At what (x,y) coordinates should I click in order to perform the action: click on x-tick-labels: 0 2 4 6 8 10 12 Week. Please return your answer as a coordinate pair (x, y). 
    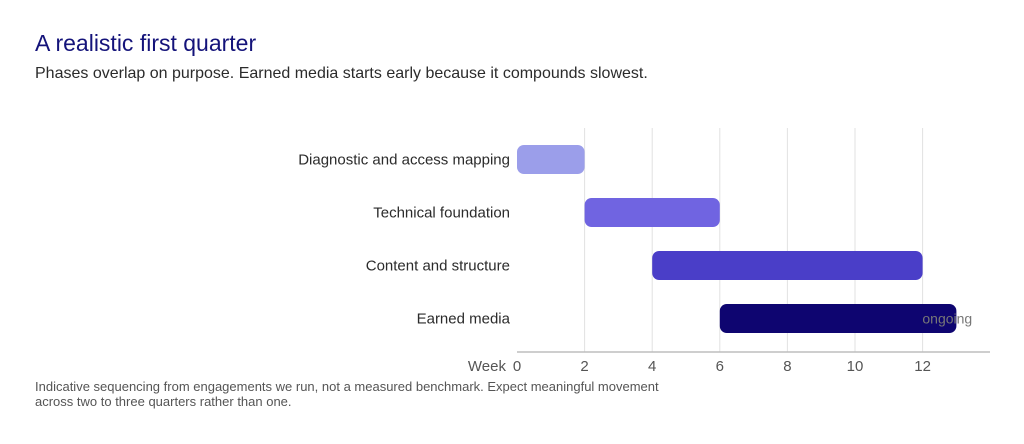
    Looking at the image, I should click on (699, 366).